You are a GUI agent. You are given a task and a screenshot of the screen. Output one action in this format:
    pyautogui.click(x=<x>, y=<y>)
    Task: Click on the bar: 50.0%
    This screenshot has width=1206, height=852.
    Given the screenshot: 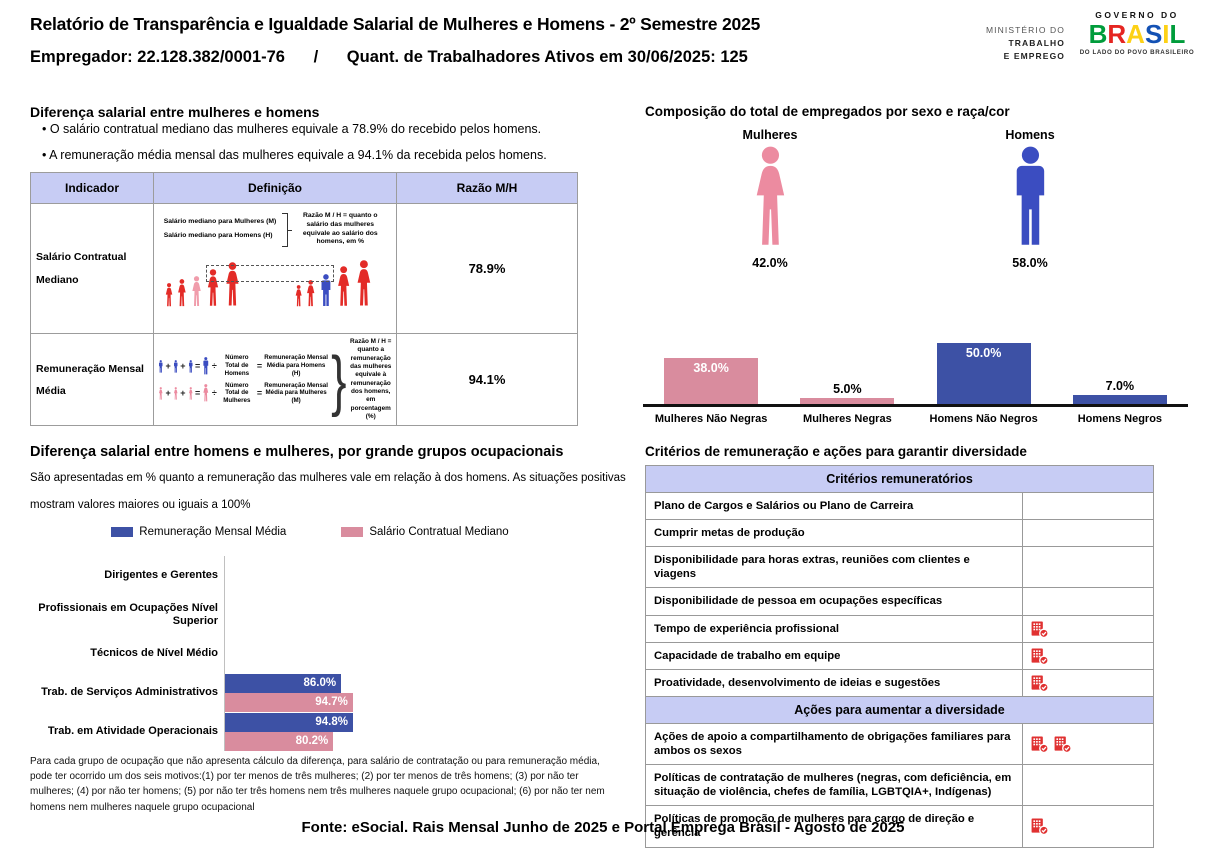 What is the action you would take?
    pyautogui.click(x=983, y=373)
    